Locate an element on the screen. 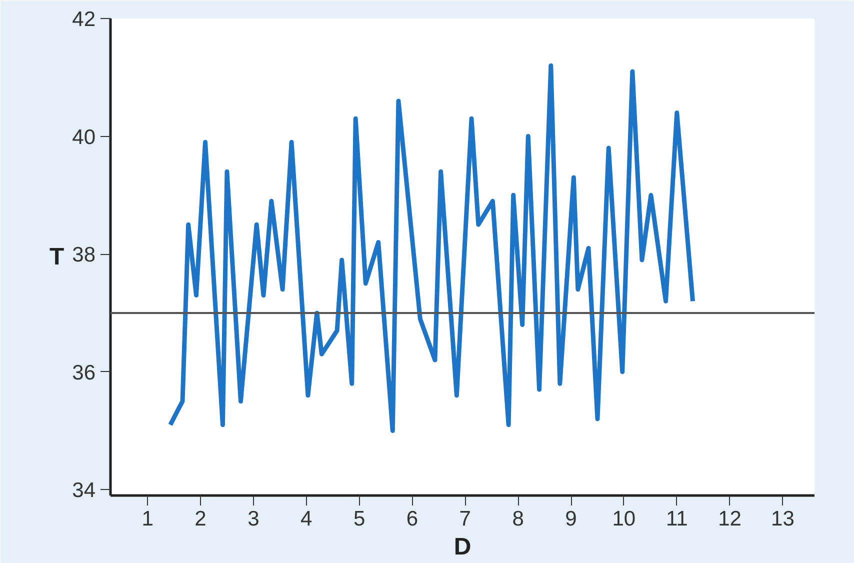 The width and height of the screenshot is (854, 563). y-axis-title: T is located at coordinates (56, 257).